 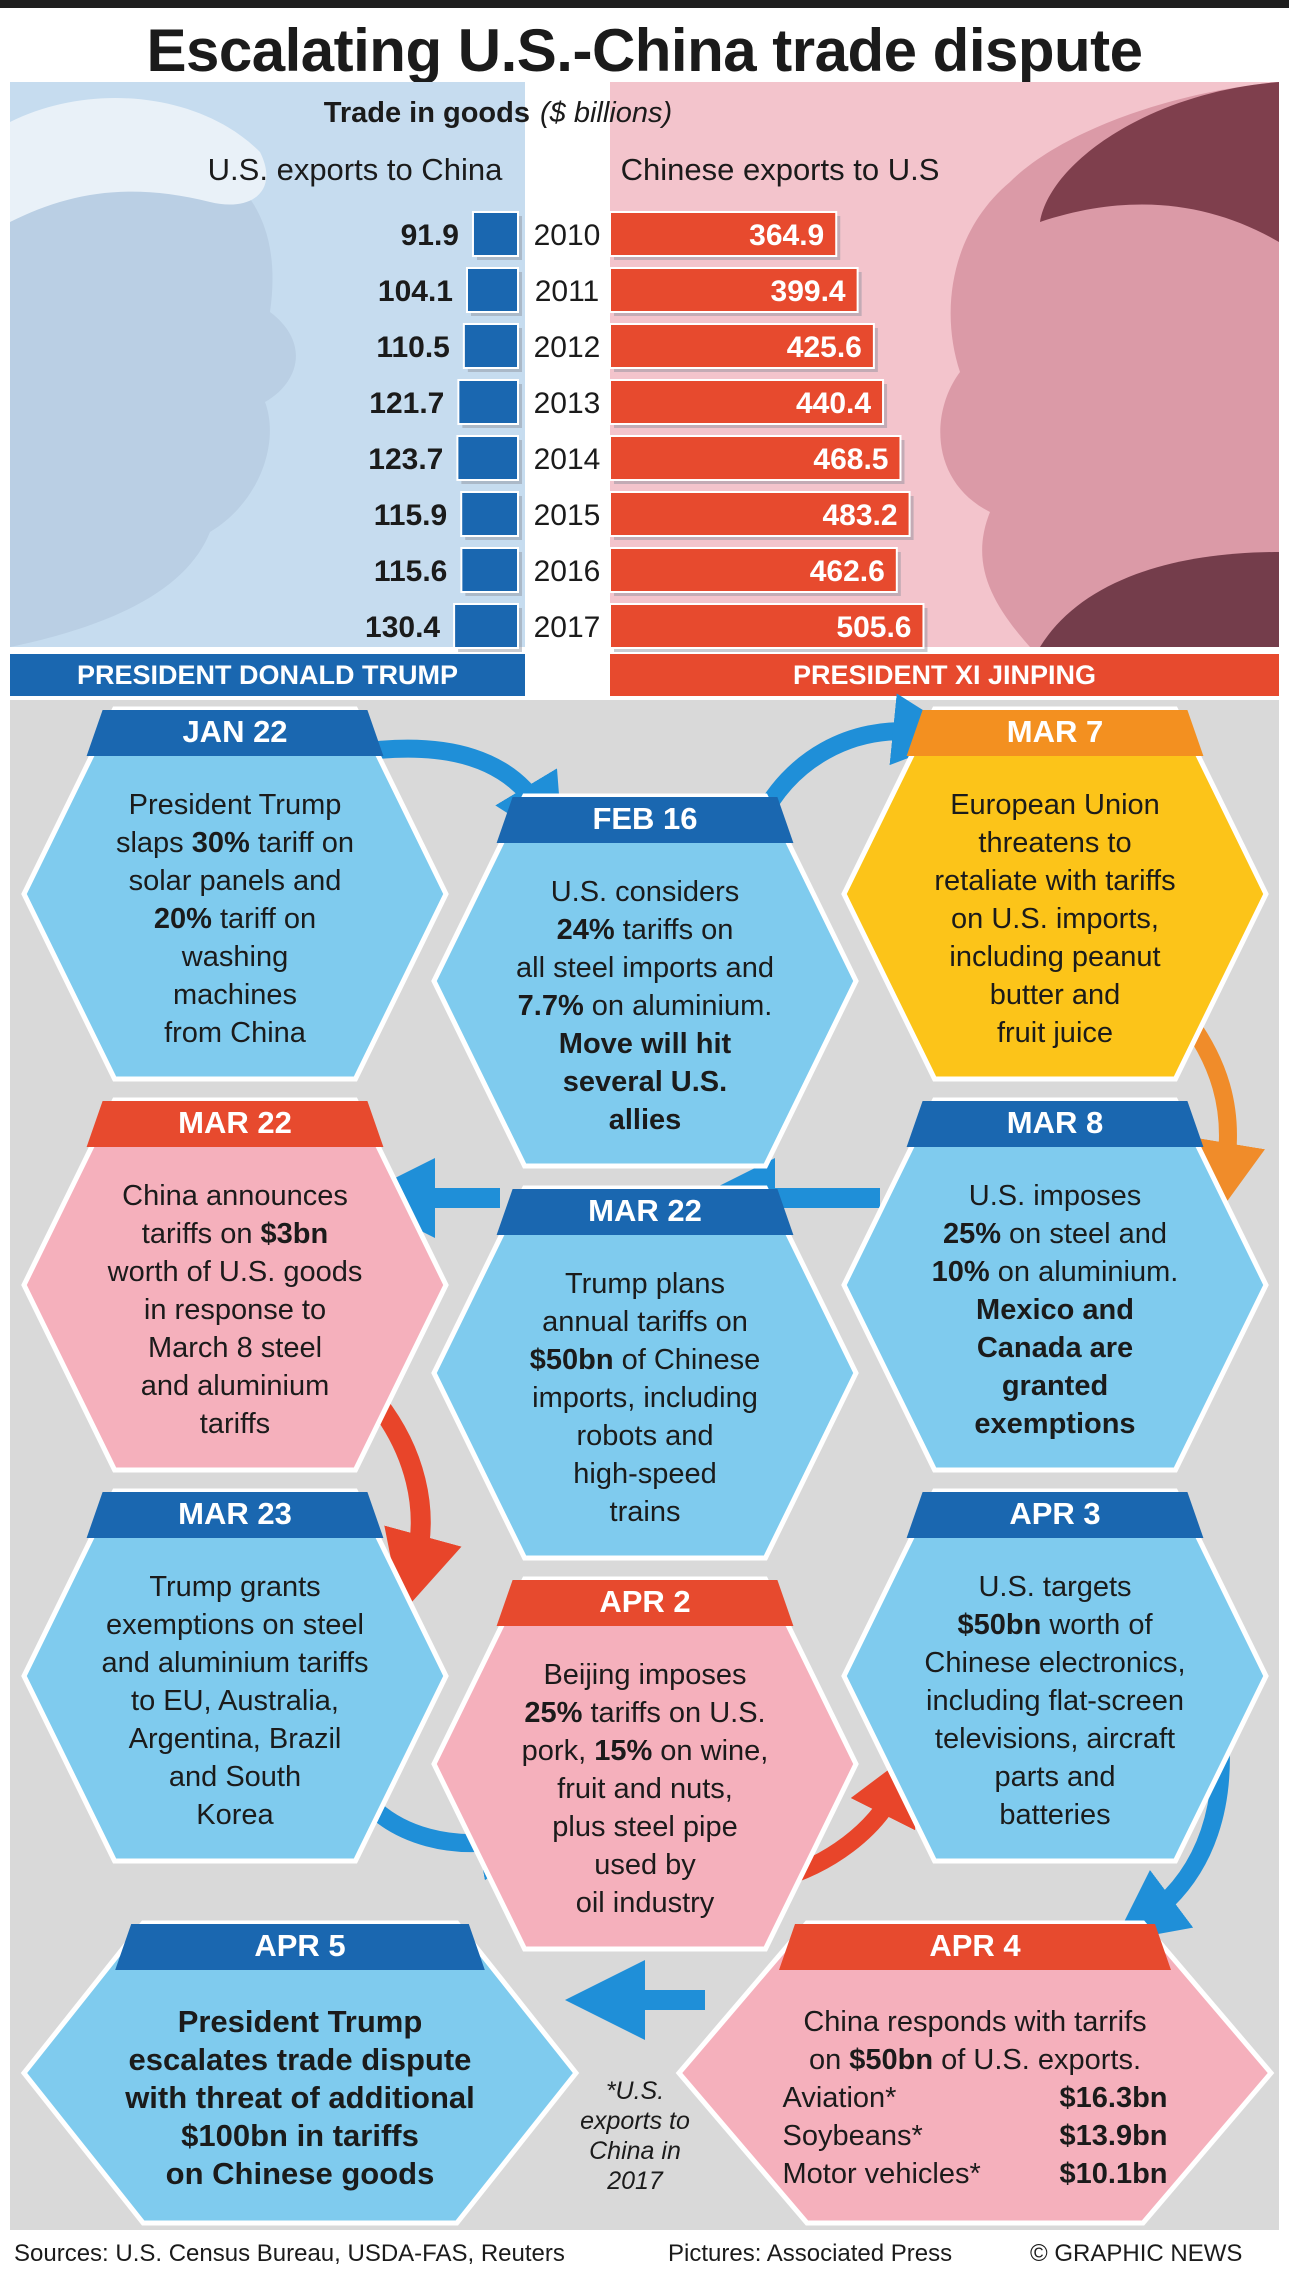 I want to click on description-line: with threat of additional, so click(x=300, y=2097).